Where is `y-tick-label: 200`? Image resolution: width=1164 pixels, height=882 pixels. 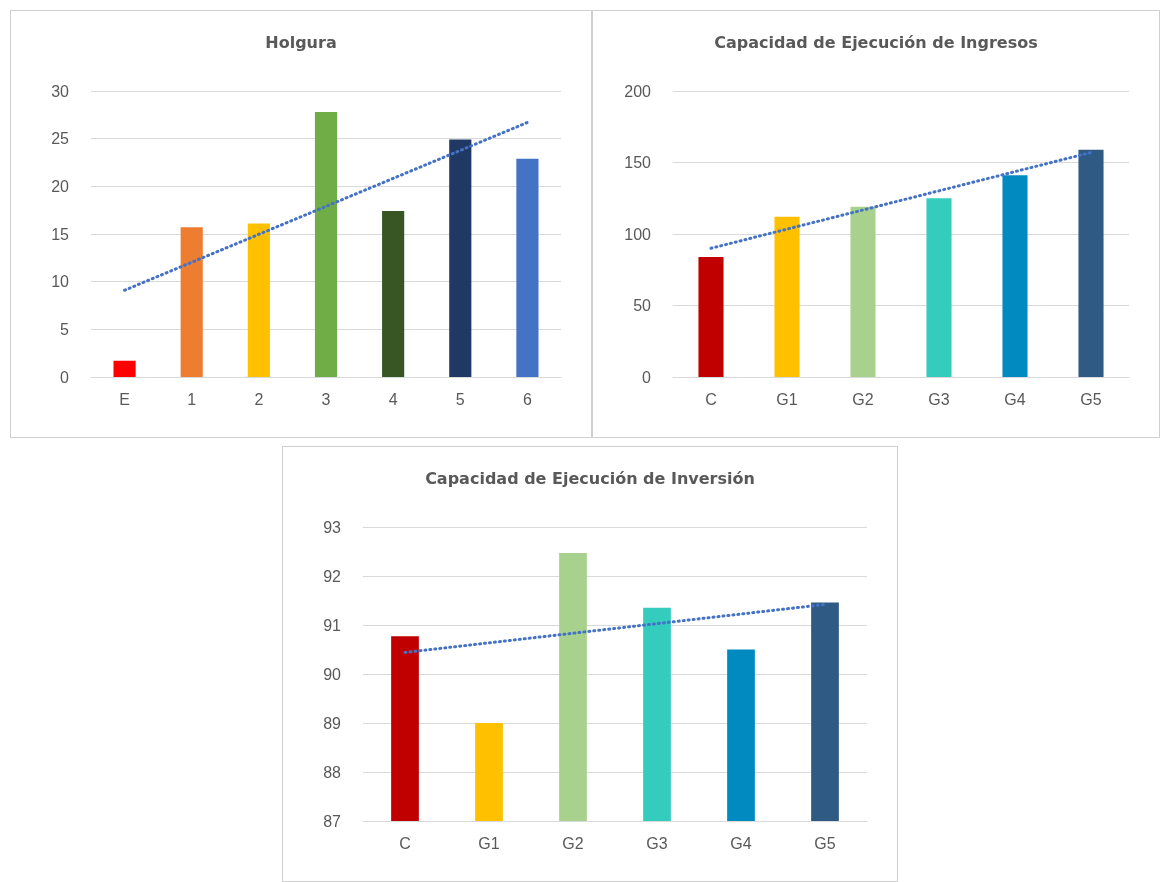
y-tick-label: 200 is located at coordinates (638, 91).